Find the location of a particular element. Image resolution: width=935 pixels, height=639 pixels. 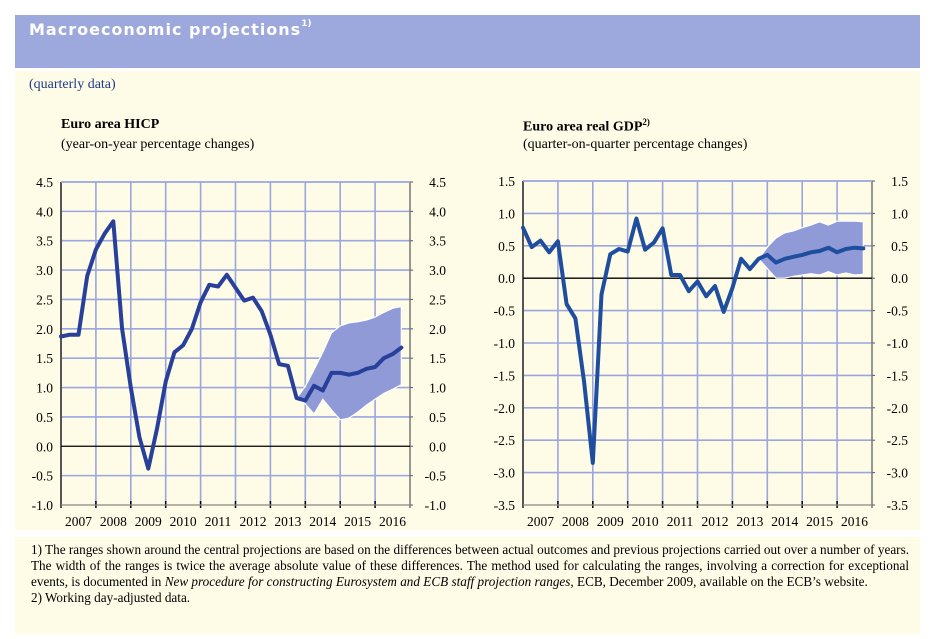

hicp-y-tick-right: 0.0 is located at coordinates (437, 446).